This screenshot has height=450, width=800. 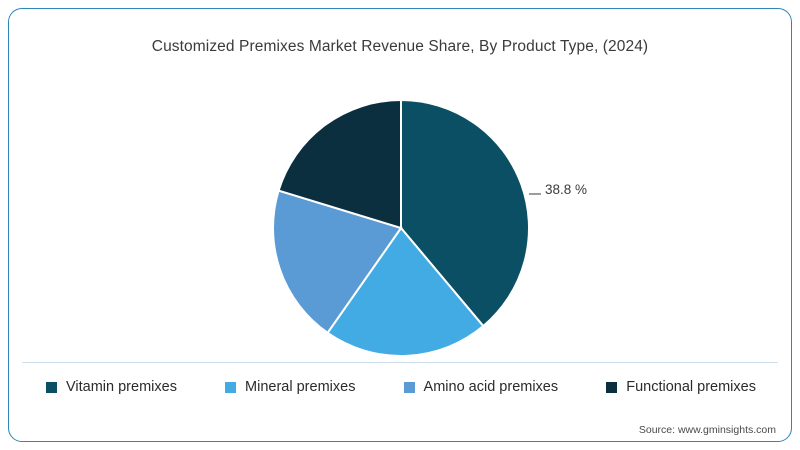 I want to click on legend-item-label: Functional premixes, so click(x=691, y=387).